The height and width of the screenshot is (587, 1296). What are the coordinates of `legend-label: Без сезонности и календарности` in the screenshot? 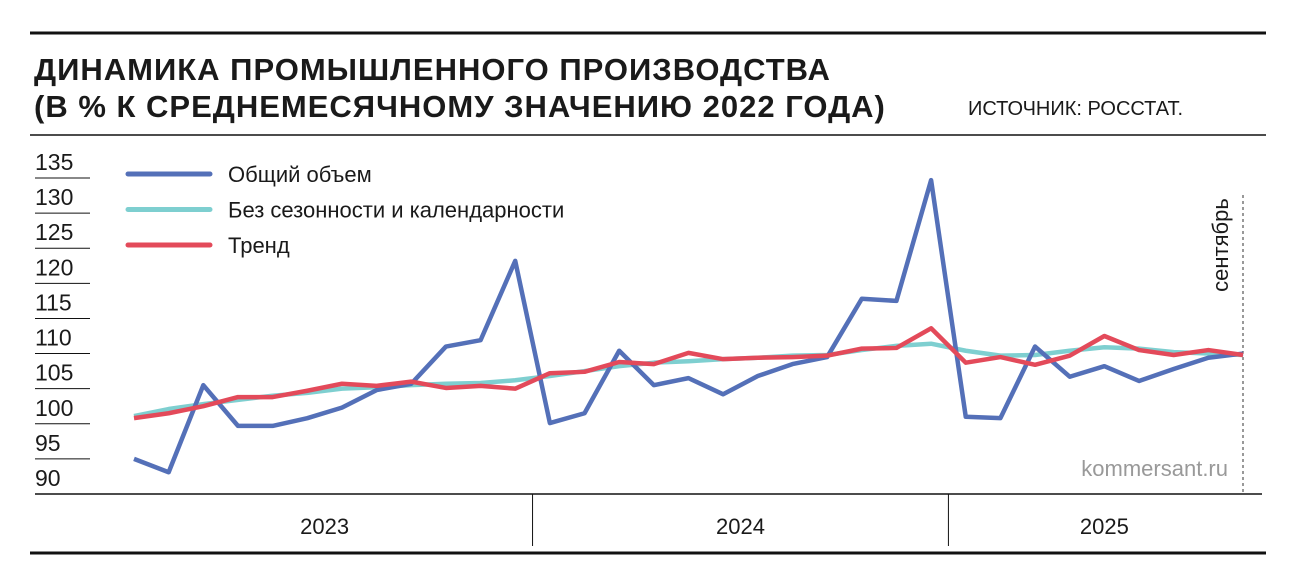 It's located at (396, 210).